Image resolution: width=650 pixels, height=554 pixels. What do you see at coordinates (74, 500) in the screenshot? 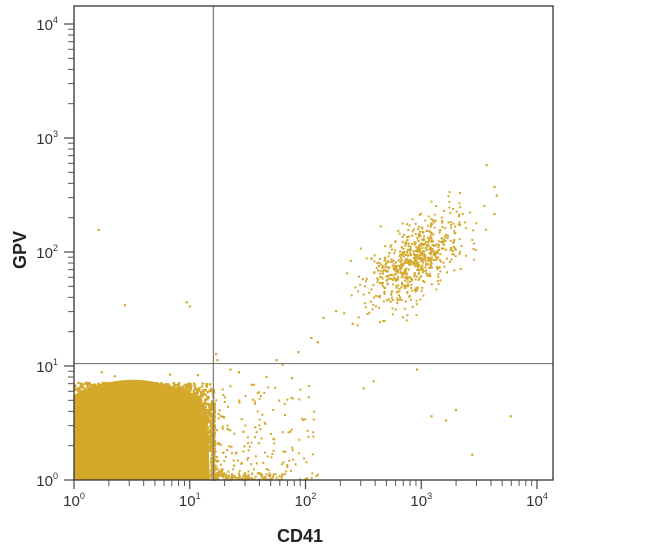
I see `x-tick-label: 10⁰` at bounding box center [74, 500].